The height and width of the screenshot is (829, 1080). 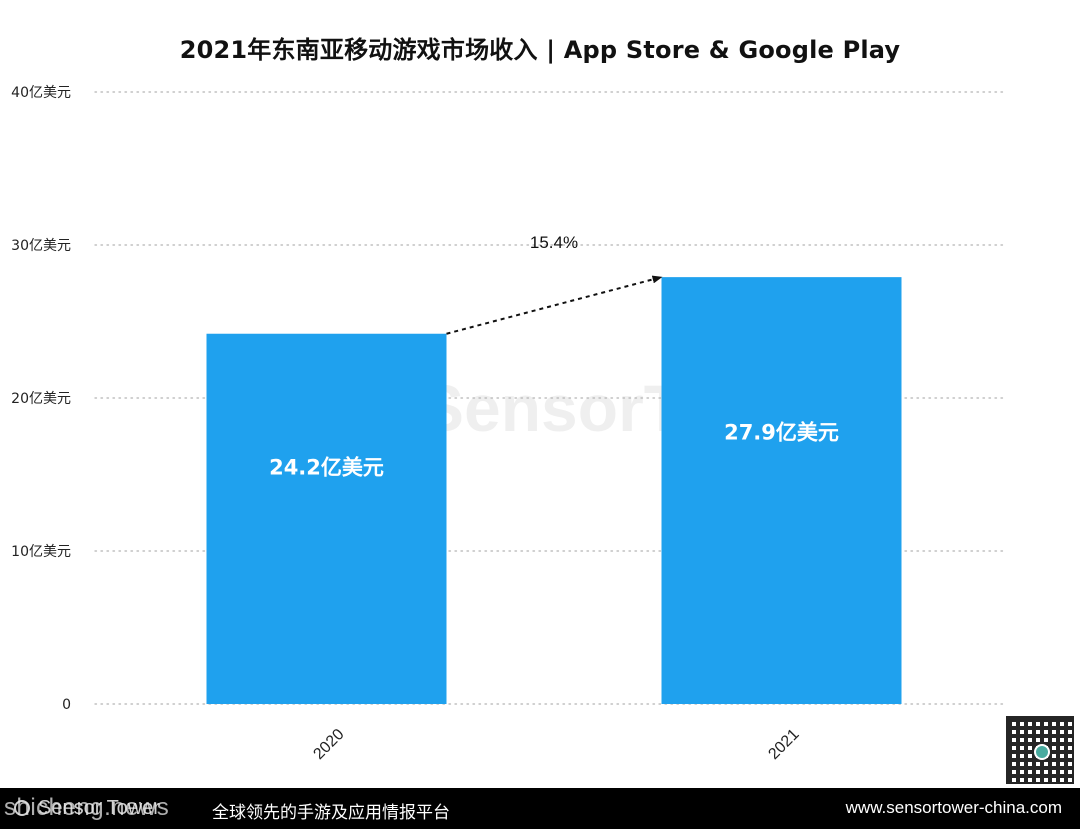 What do you see at coordinates (41, 246) in the screenshot?
I see `y-tick-label: 30亿美元` at bounding box center [41, 246].